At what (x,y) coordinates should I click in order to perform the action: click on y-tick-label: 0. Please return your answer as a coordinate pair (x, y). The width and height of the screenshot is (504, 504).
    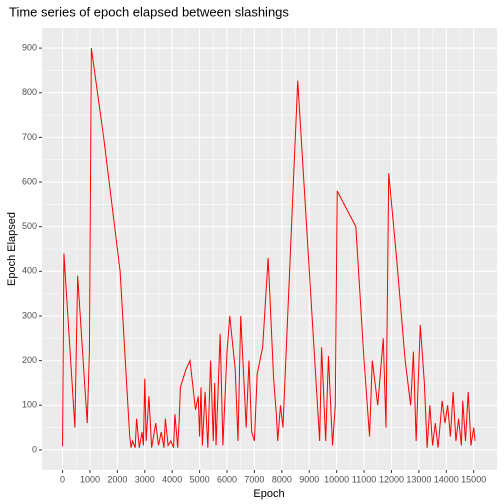
    Looking at the image, I should click on (34, 449).